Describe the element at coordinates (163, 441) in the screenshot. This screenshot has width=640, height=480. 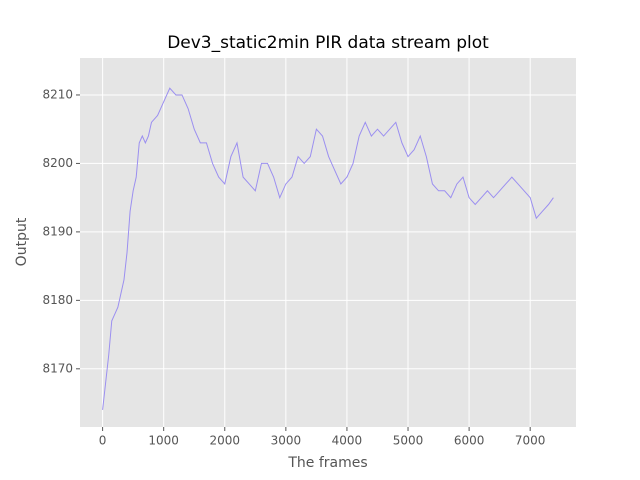
I see `x-tick-label: 1000` at that location.